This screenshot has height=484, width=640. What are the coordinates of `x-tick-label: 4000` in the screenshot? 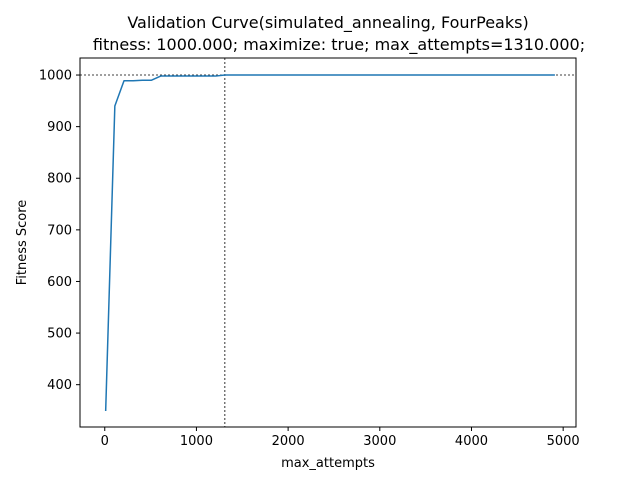 It's located at (471, 441).